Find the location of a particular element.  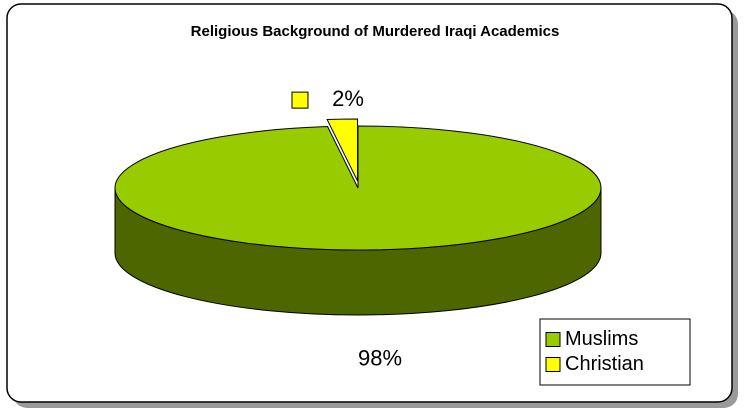

data-label: 98% is located at coordinates (380, 358).